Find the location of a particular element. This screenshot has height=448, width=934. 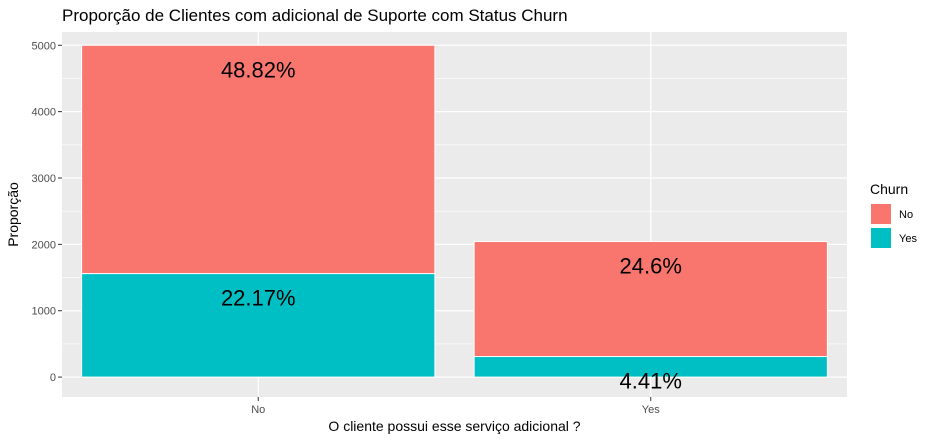

bar-yes-churn-no is located at coordinates (650, 299).